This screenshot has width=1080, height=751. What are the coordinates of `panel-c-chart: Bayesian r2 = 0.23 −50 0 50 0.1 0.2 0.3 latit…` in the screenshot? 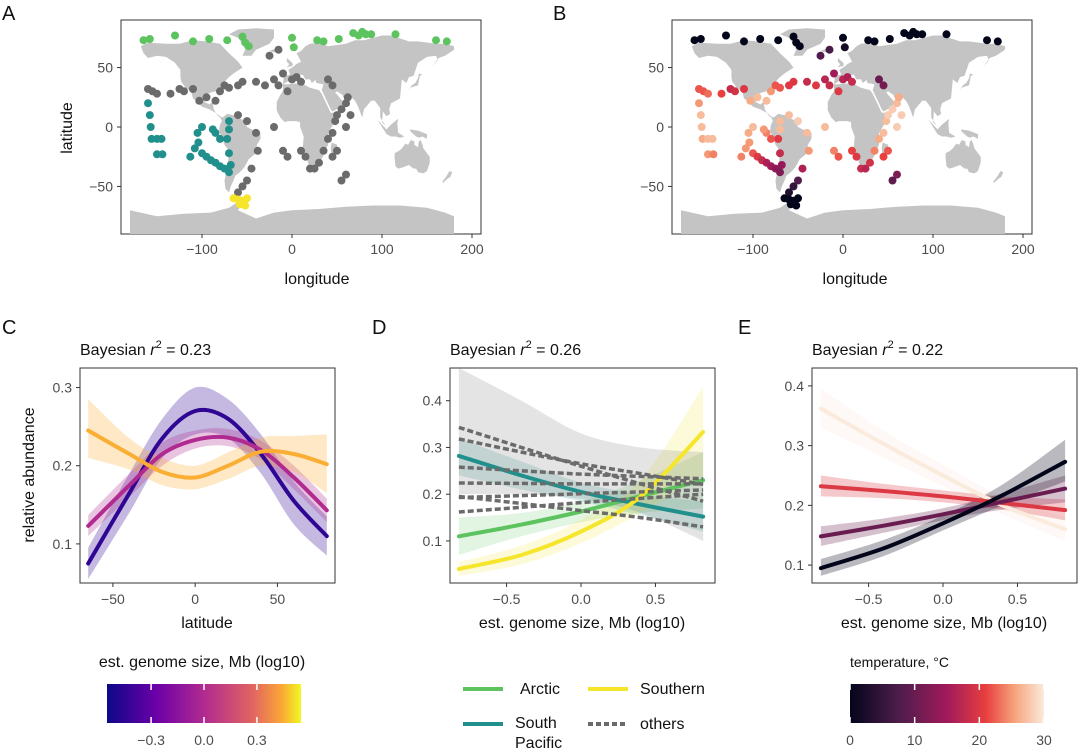 It's located at (178, 485).